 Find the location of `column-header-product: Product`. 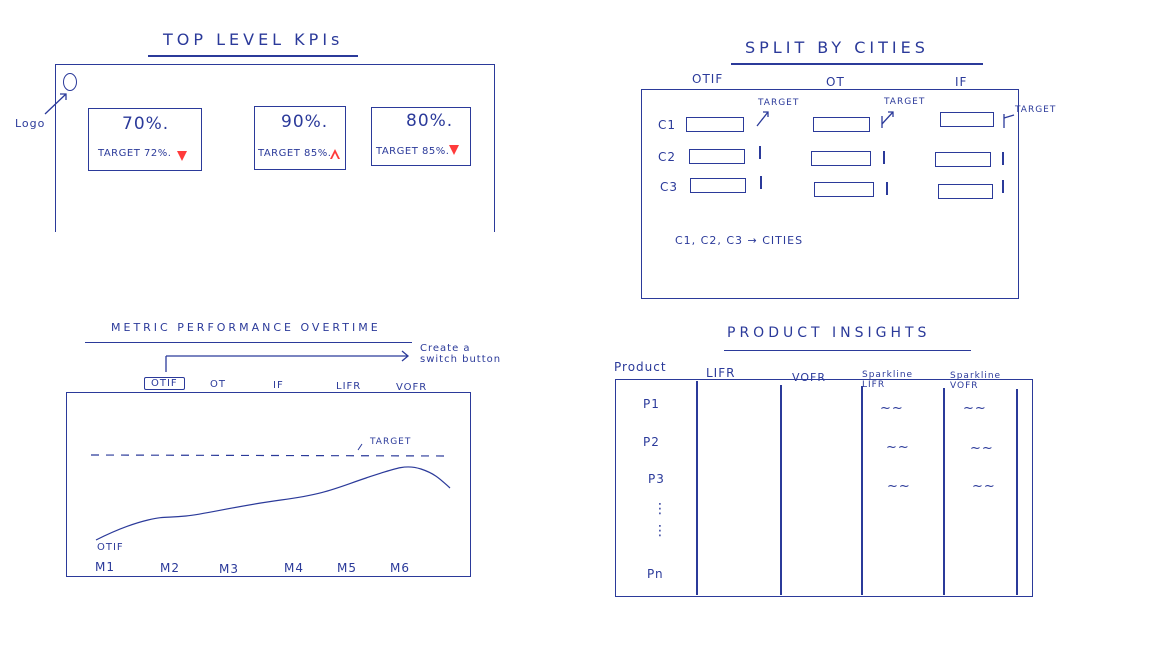

column-header-product: Product is located at coordinates (640, 367).